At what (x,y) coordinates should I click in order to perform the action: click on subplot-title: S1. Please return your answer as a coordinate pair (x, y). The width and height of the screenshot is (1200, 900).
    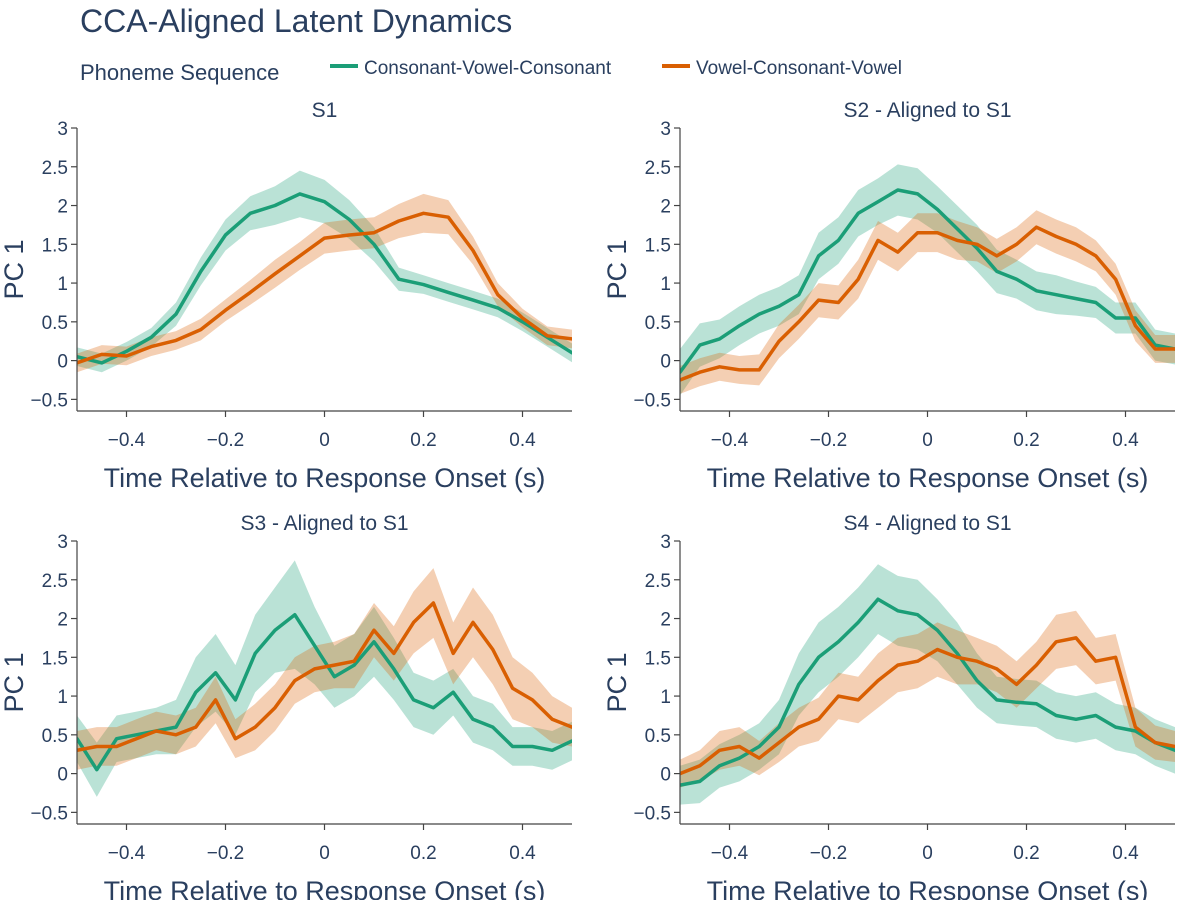
    Looking at the image, I should click on (325, 110).